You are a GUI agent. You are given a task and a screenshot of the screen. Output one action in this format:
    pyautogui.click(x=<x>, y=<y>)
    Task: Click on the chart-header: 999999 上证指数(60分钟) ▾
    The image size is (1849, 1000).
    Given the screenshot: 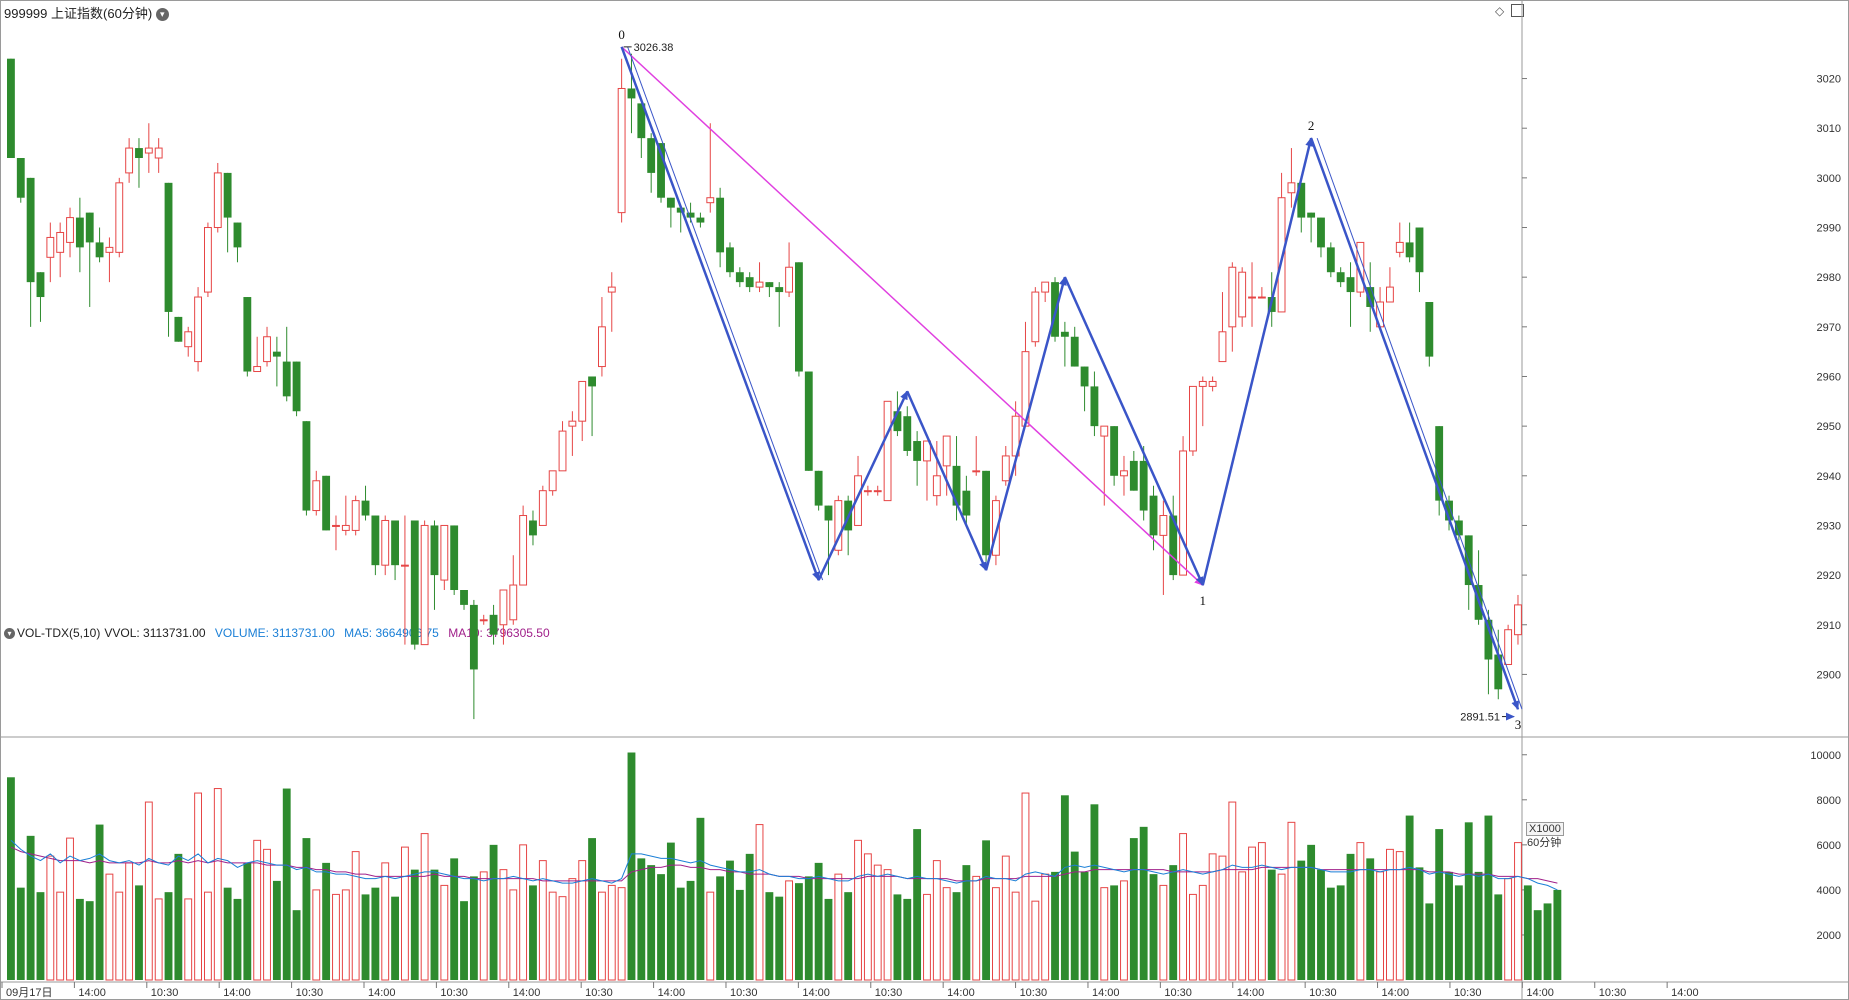 What is the action you would take?
    pyautogui.click(x=86, y=12)
    